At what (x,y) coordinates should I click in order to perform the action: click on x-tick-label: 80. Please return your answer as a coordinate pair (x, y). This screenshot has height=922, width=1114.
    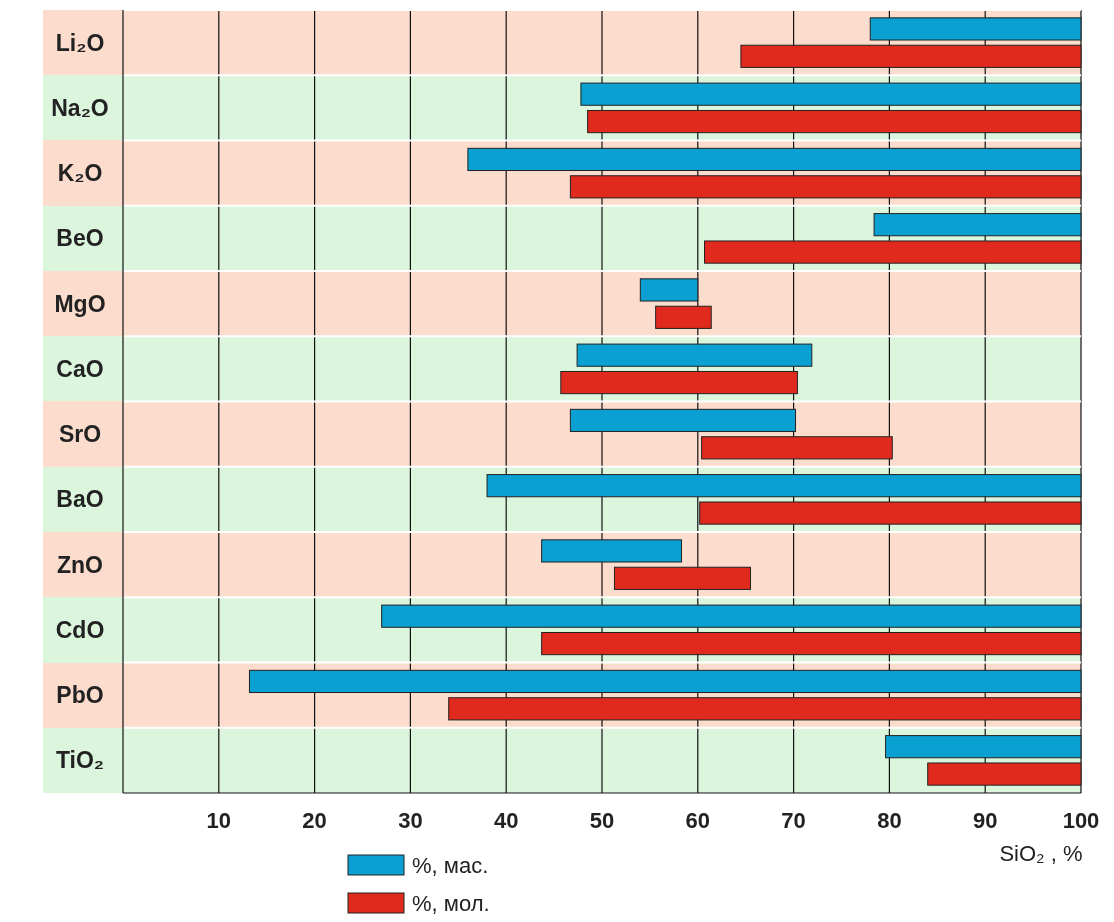
    Looking at the image, I should click on (889, 820).